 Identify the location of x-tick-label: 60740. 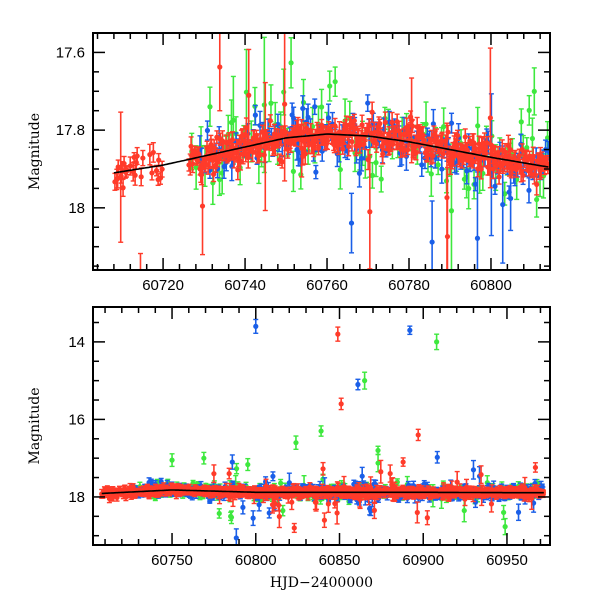
(245, 285).